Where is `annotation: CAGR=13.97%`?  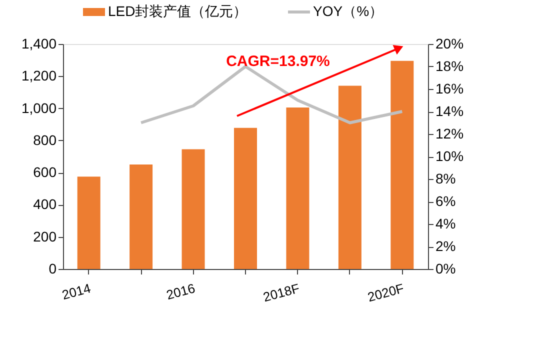
annotation: CAGR=13.97% is located at coordinates (278, 61).